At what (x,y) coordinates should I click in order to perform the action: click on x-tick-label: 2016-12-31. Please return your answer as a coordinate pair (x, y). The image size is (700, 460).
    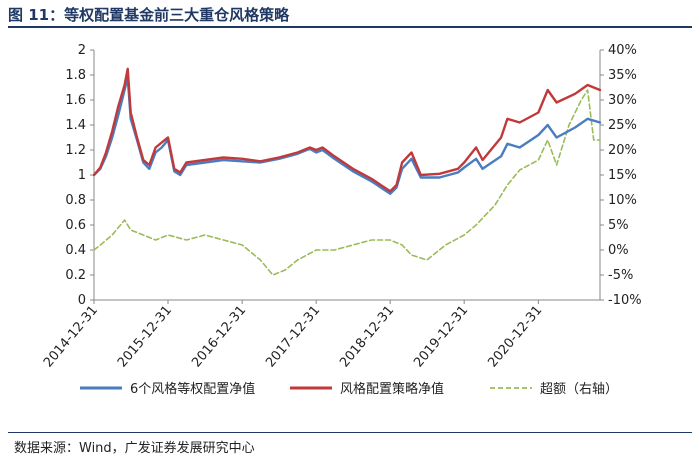
    Looking at the image, I should click on (219, 337).